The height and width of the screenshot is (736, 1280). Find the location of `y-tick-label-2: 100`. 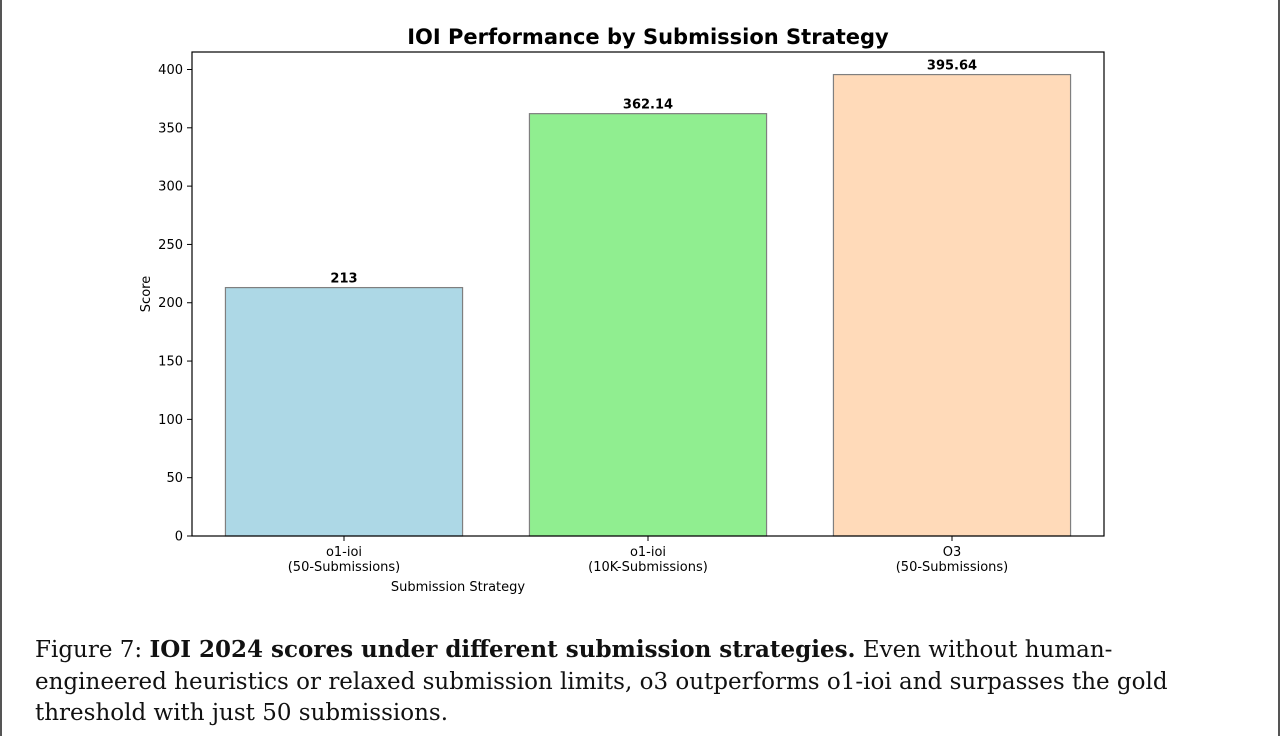

y-tick-label-2: 100 is located at coordinates (170, 420).